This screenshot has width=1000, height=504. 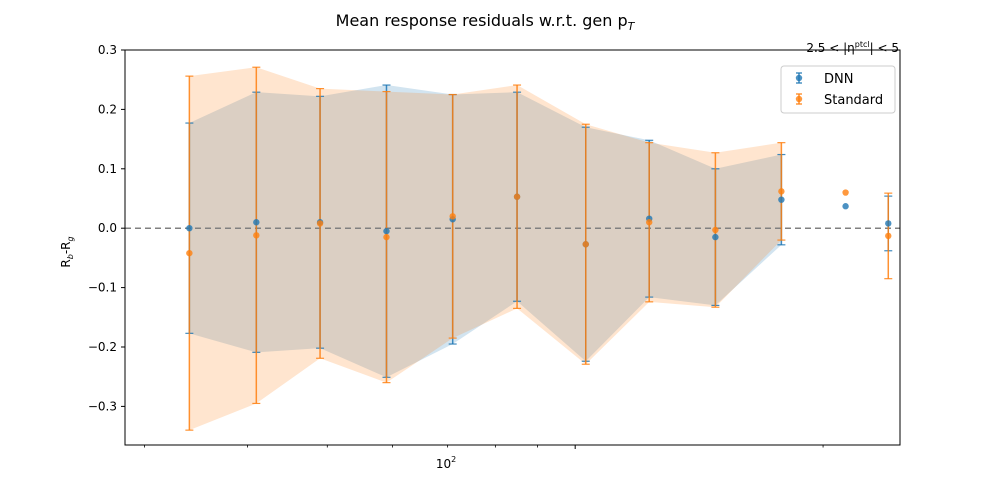 I want to click on legend: DNN Standard, so click(x=838, y=89).